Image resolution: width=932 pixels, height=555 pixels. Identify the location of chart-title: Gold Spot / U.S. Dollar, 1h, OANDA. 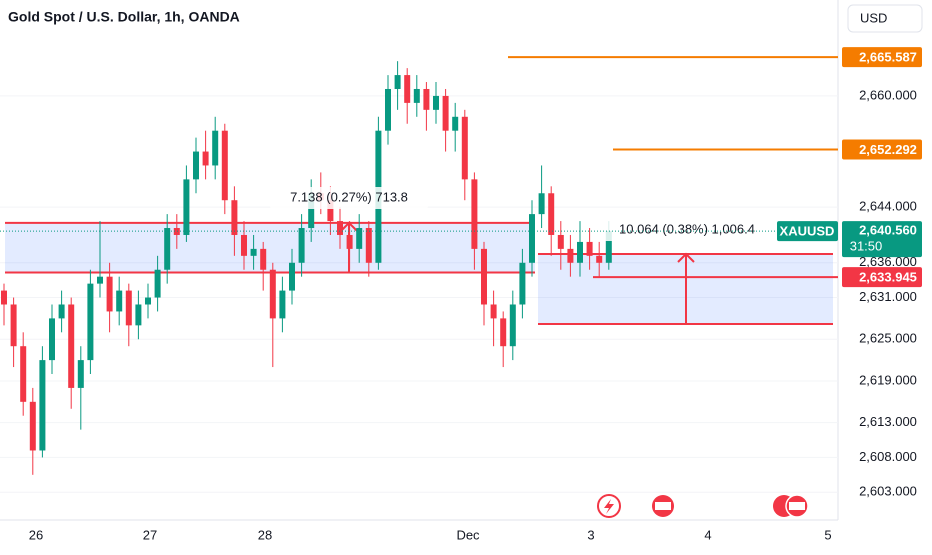
(124, 17).